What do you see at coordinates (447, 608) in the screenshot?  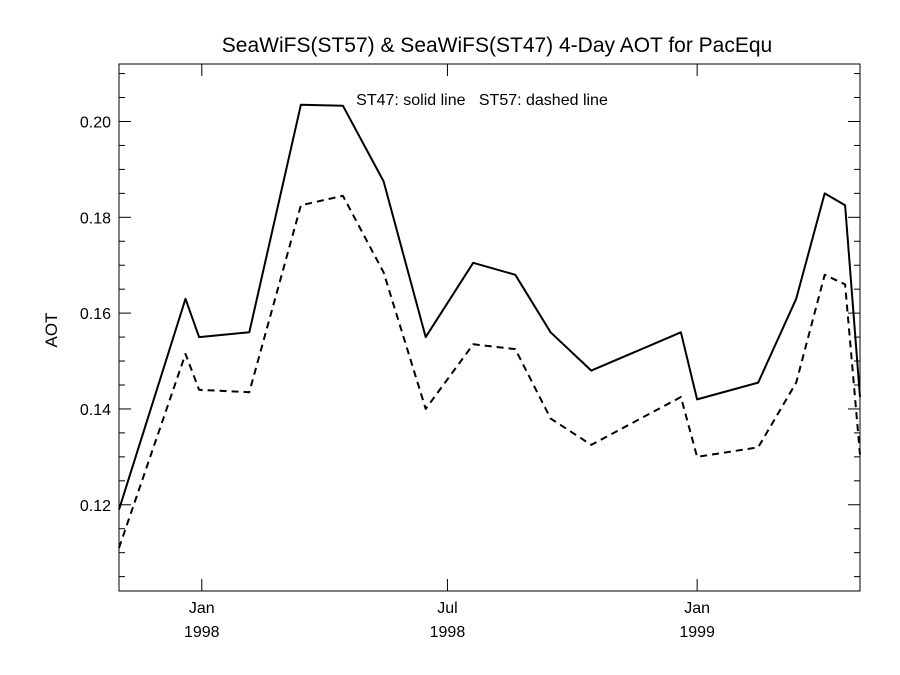 I see `x-tick-label-month: Jul` at bounding box center [447, 608].